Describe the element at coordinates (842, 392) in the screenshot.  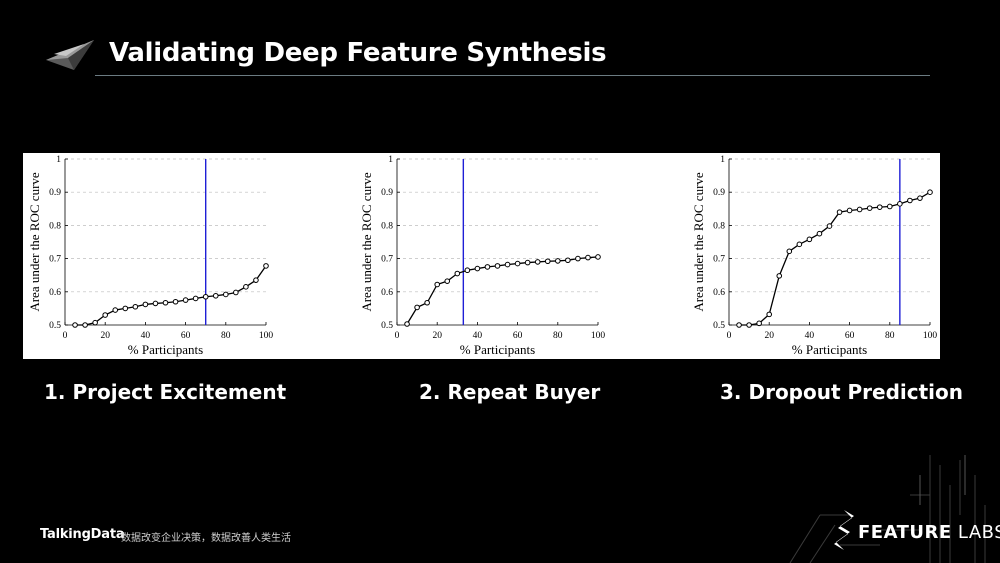
I see `caption-dropout-prediction: 3. Dropout Prediction` at that location.